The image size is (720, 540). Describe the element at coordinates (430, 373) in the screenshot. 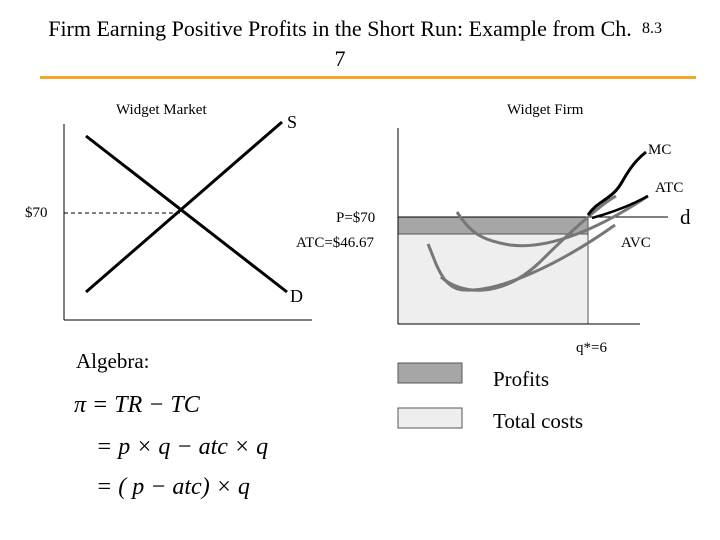

I see `profits-legend-swatch` at that location.